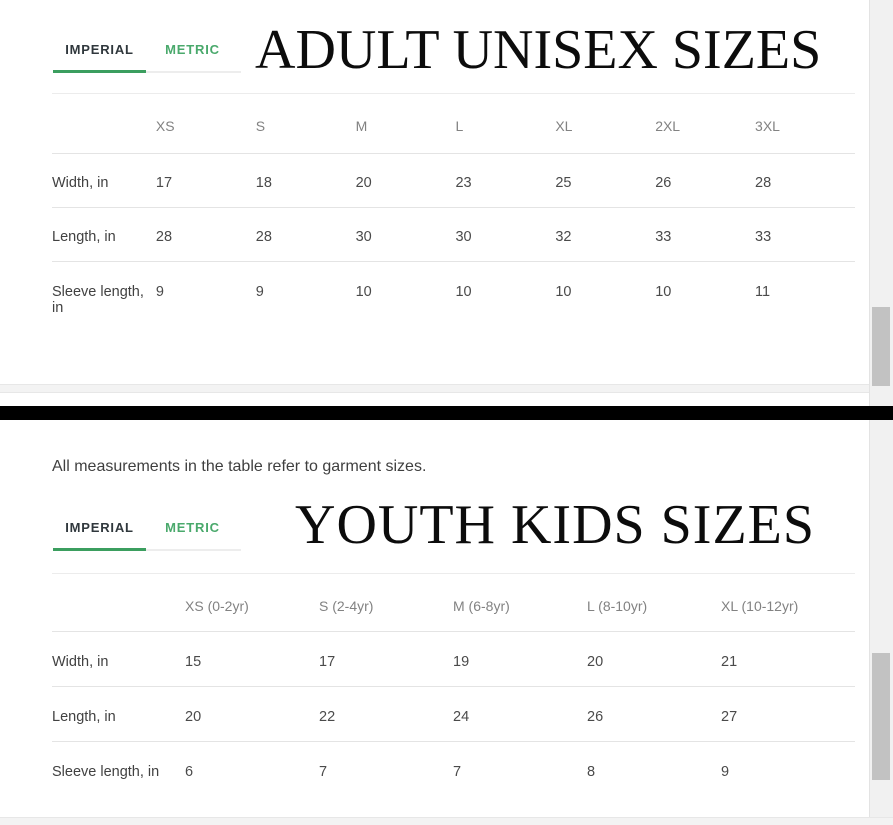 The image size is (893, 825). Describe the element at coordinates (605, 123) in the screenshot. I see `column-header: XL` at that location.